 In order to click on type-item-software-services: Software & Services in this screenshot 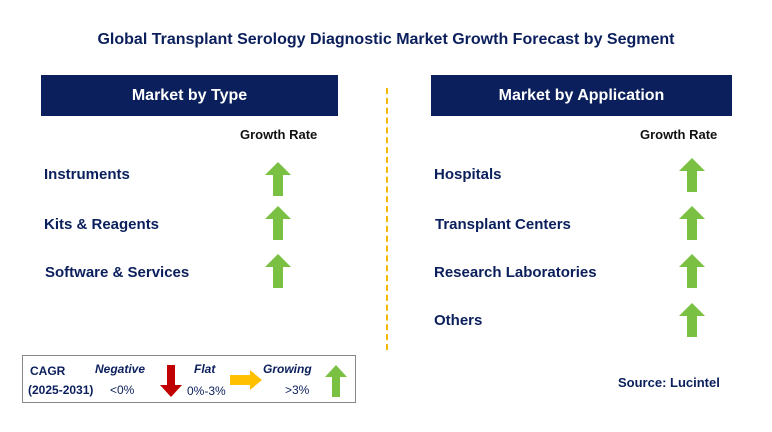, I will do `click(117, 272)`.